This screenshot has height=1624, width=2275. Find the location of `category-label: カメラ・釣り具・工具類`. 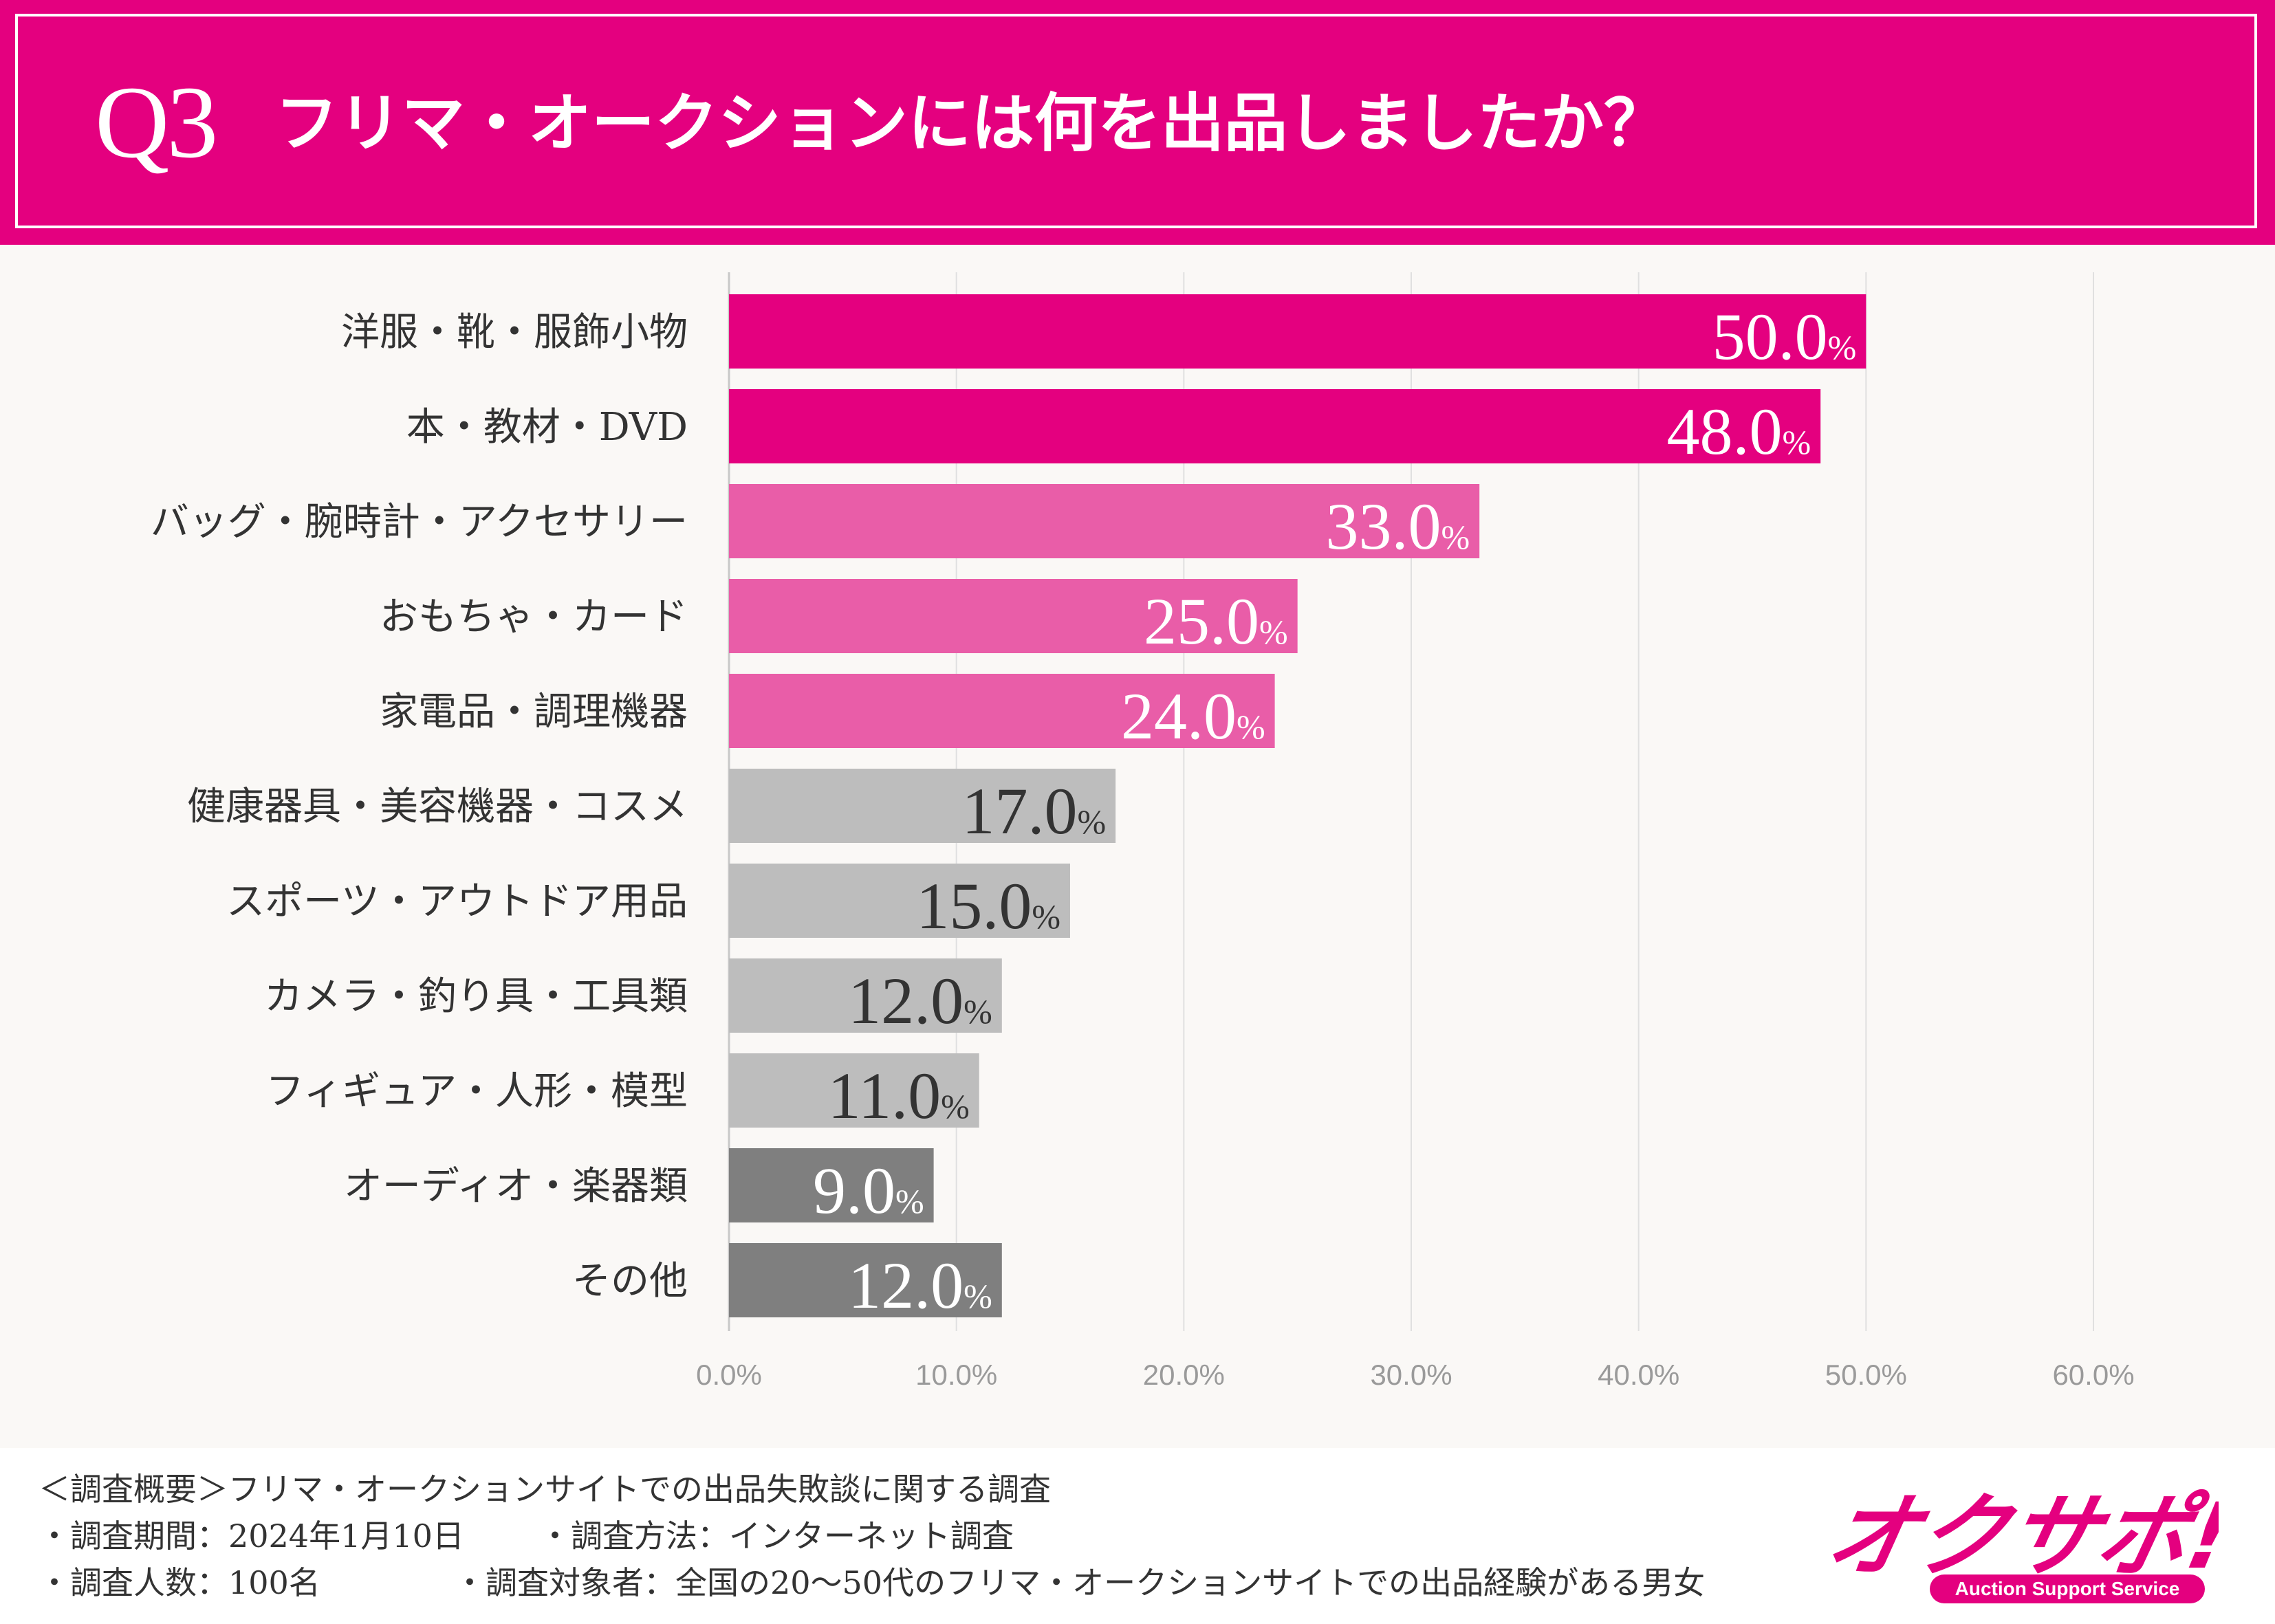

category-label: カメラ・釣り具・工具類 is located at coordinates (476, 996).